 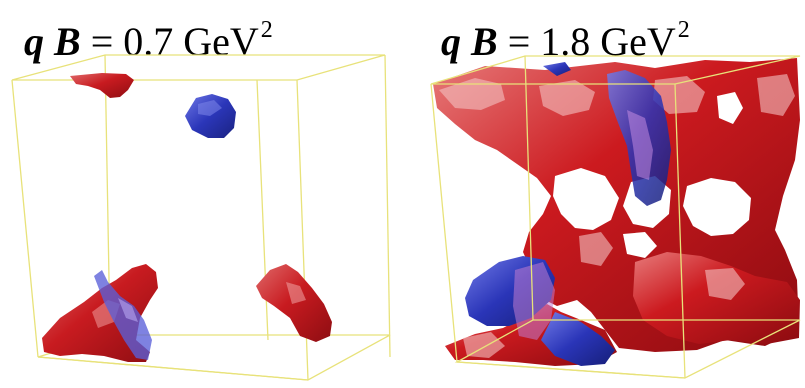 What do you see at coordinates (148, 41) in the screenshot?
I see `field-value: 0.7` at bounding box center [148, 41].